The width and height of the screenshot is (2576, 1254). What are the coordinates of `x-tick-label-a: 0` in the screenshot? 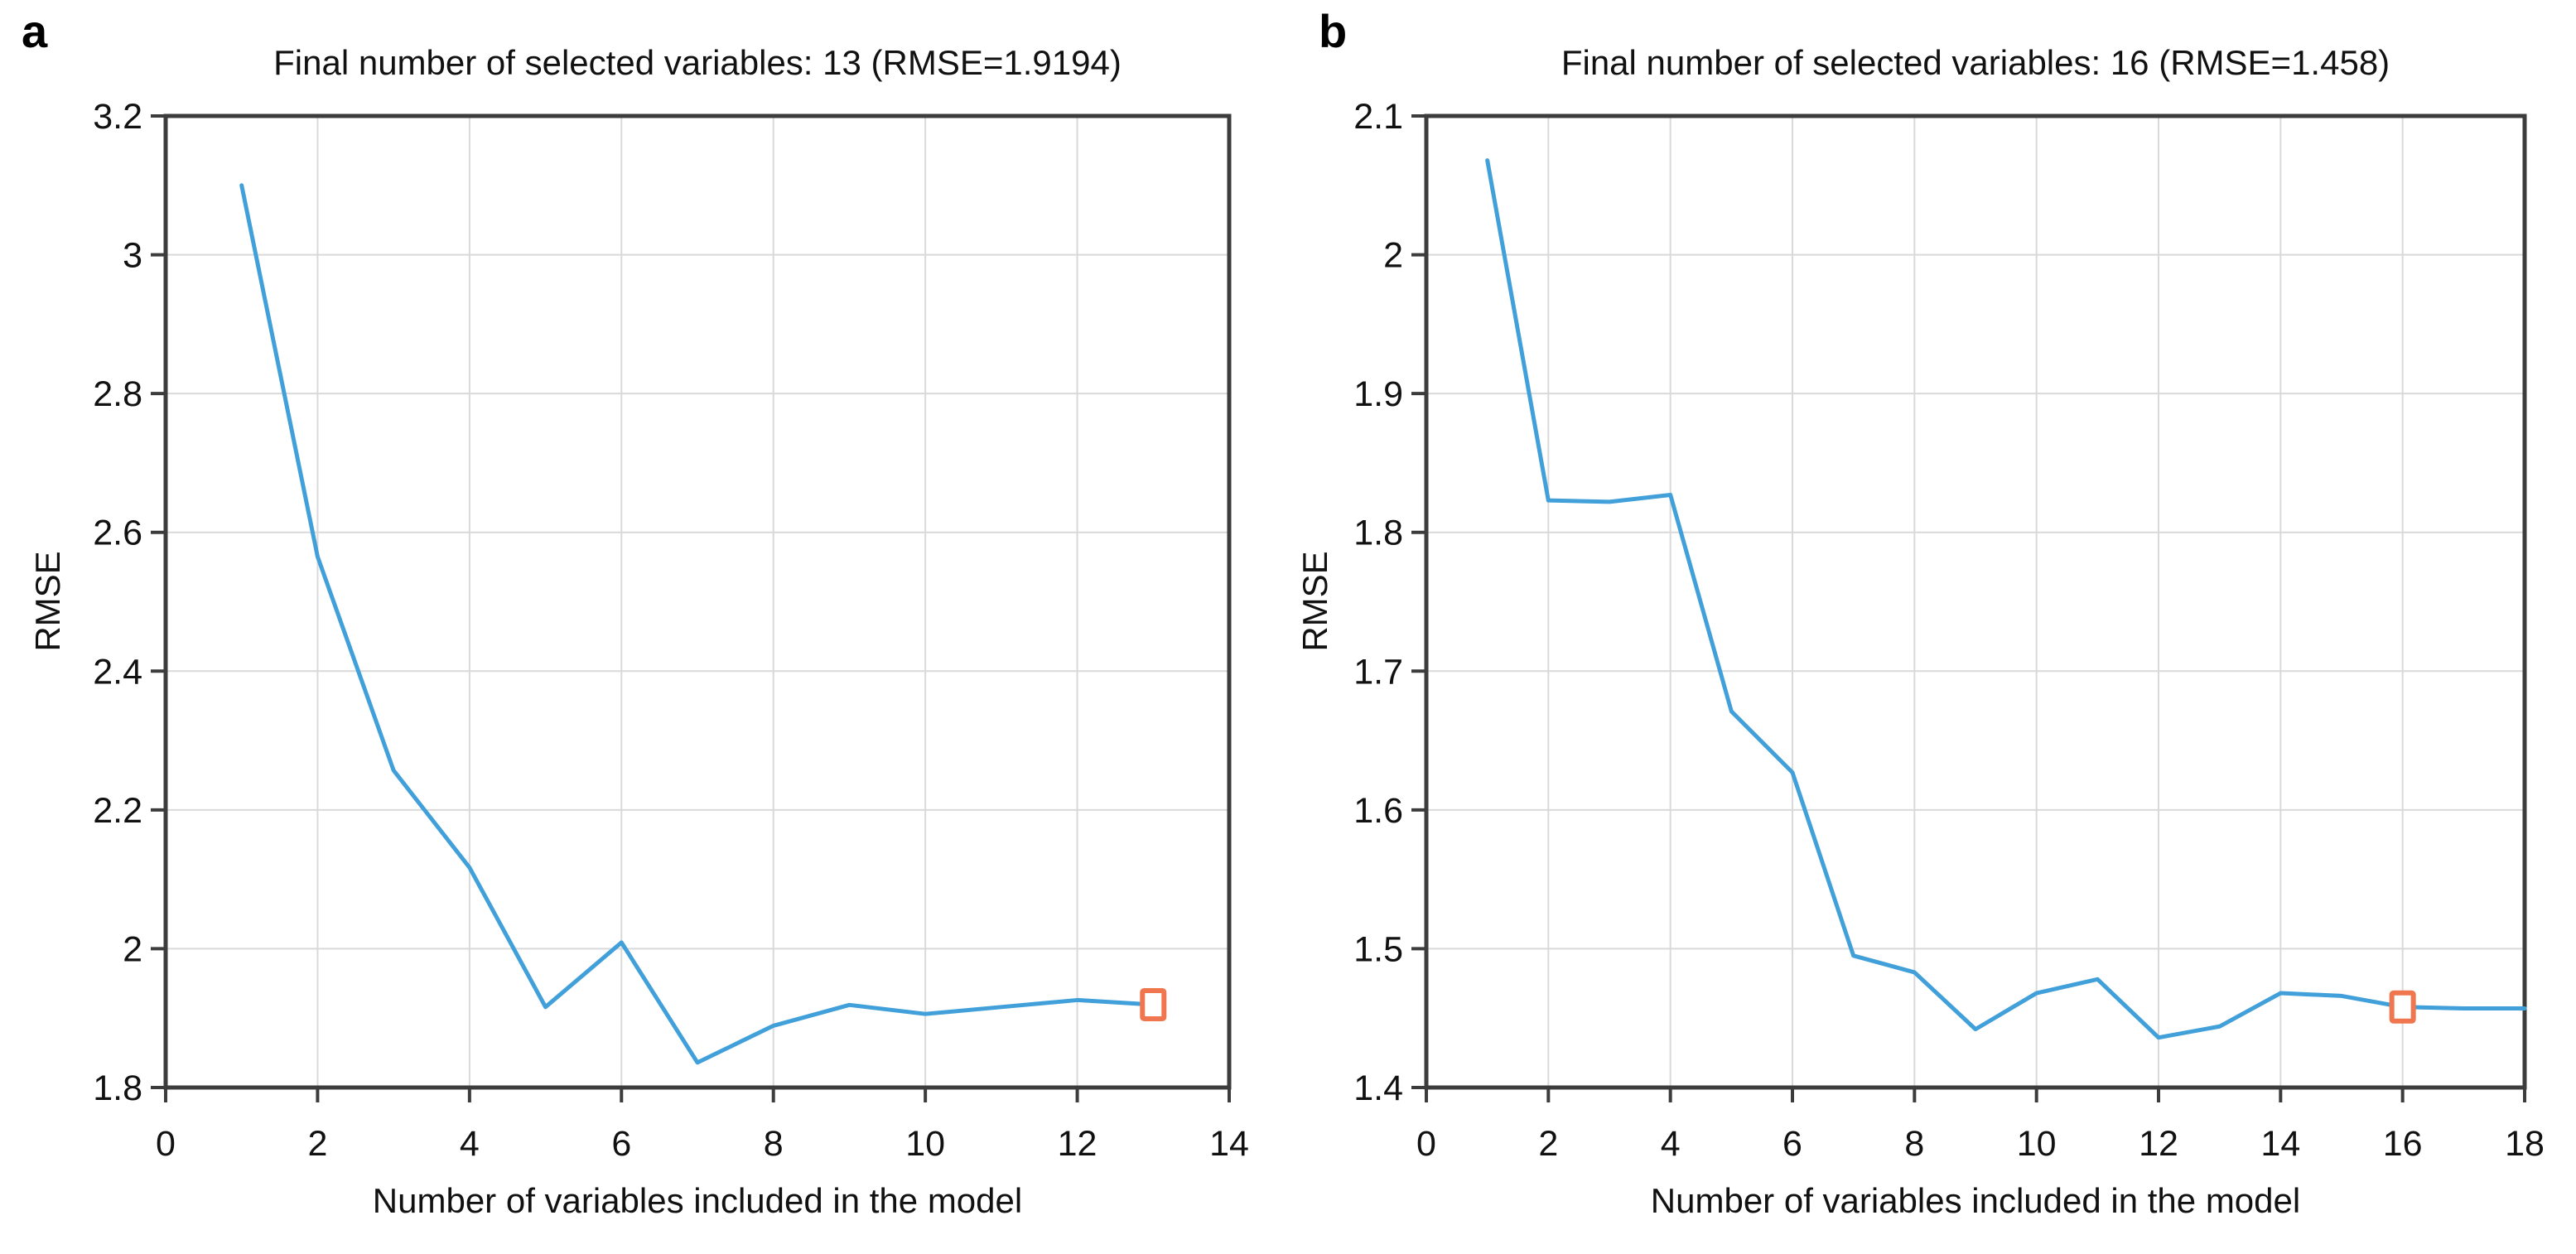 It's located at (166, 1144).